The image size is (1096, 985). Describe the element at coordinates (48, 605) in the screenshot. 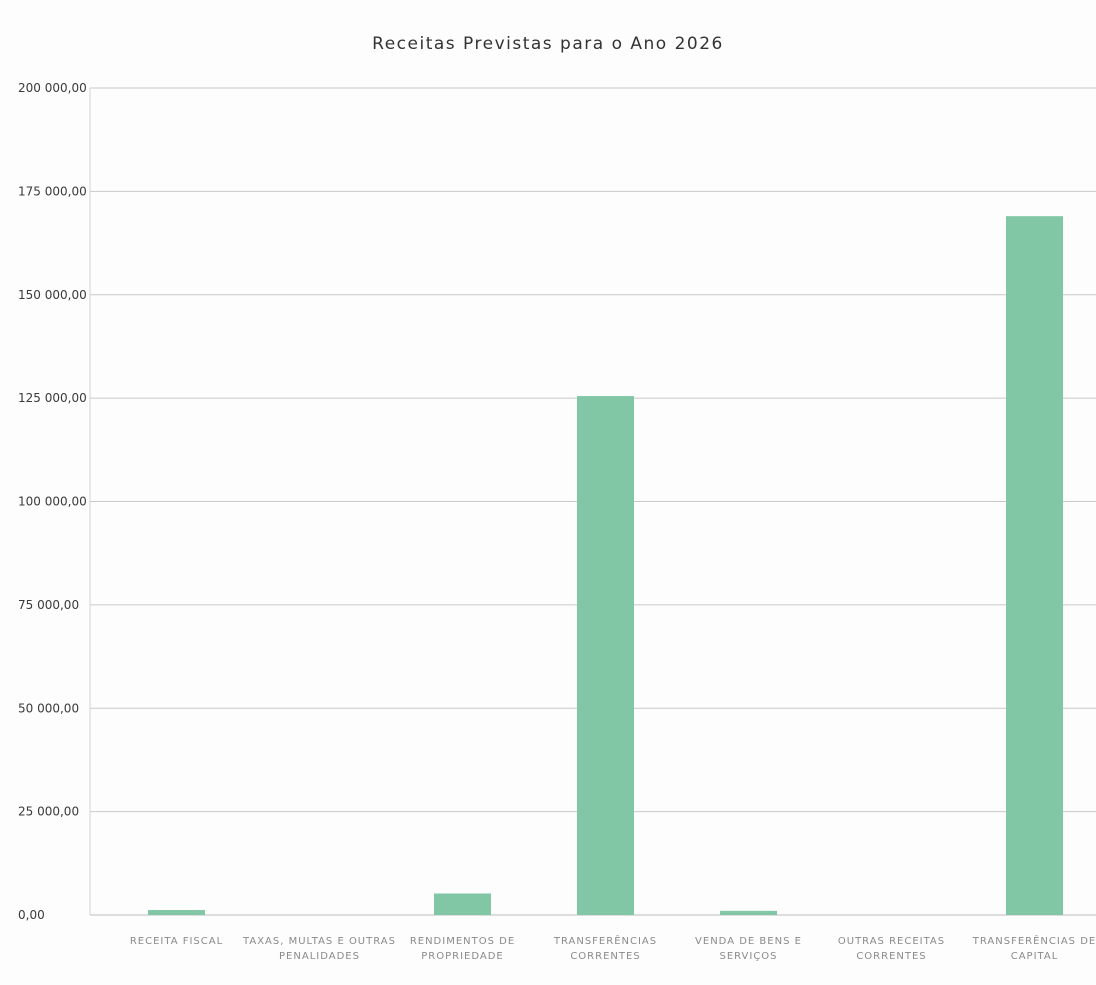

I see `y-tick-label: 75 000,00` at that location.